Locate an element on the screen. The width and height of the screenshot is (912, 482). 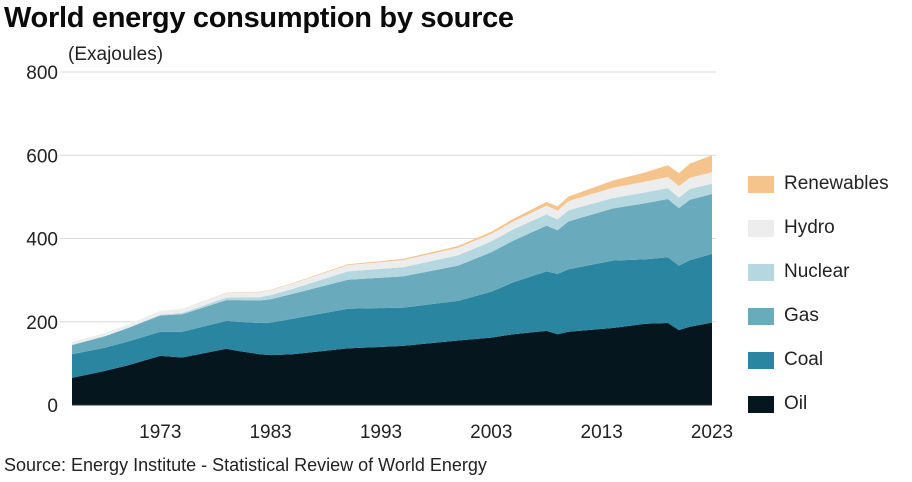
legend-label: Gas is located at coordinates (801, 315).